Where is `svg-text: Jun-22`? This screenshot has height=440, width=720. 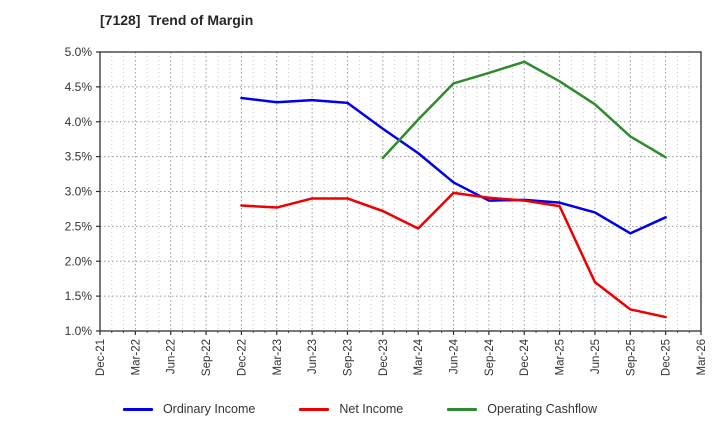 svg-text: Jun-22 is located at coordinates (172, 356).